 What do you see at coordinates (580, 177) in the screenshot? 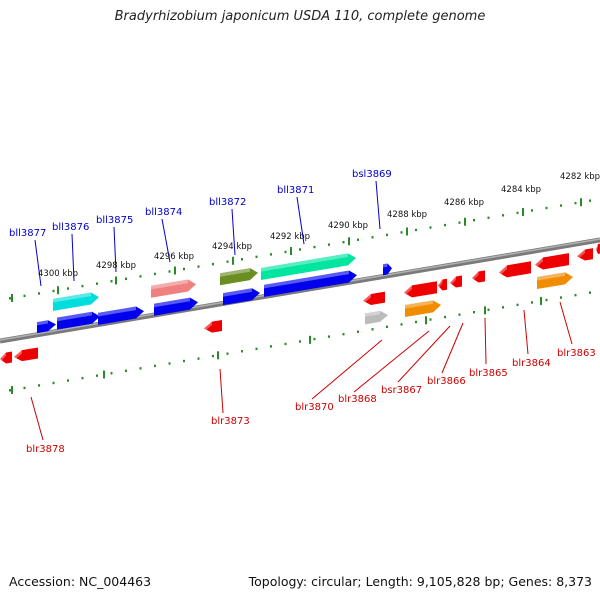
I see `scale-label: 4282 kbp` at bounding box center [580, 177].